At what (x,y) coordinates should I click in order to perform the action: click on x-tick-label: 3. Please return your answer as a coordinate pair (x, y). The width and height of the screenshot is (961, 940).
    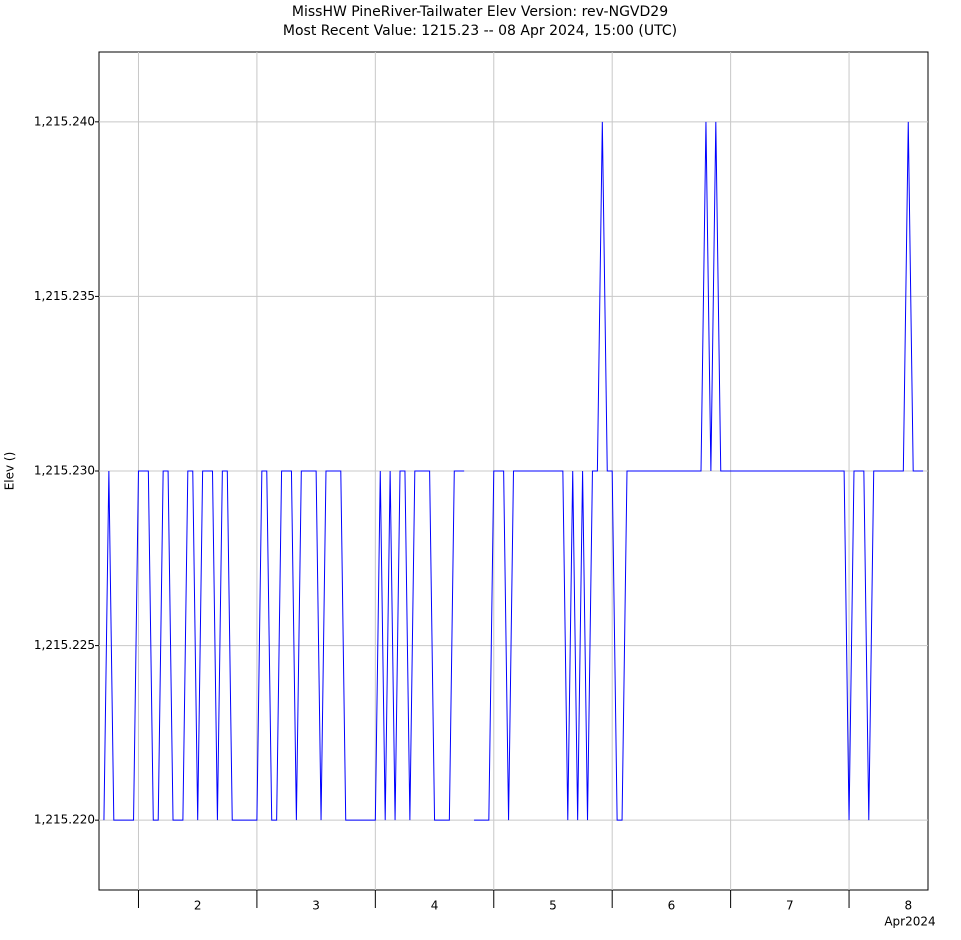
    Looking at the image, I should click on (316, 906).